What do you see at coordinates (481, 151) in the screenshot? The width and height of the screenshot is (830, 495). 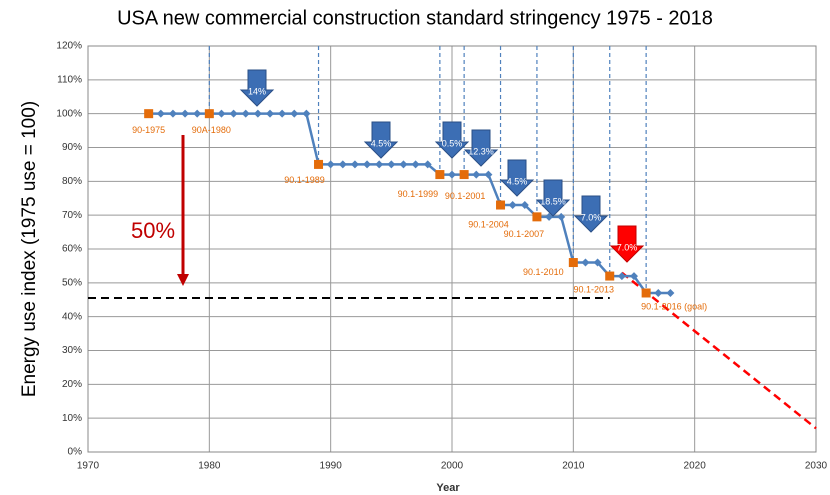 I see `reduction-label: 12.3%` at bounding box center [481, 151].